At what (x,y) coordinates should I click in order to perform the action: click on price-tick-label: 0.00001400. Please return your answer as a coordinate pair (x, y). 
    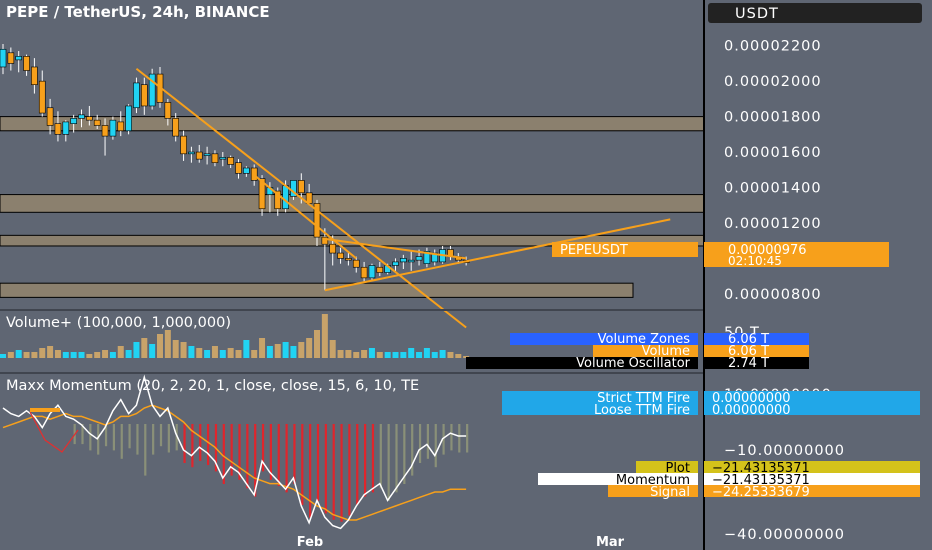
    Looking at the image, I should click on (773, 188).